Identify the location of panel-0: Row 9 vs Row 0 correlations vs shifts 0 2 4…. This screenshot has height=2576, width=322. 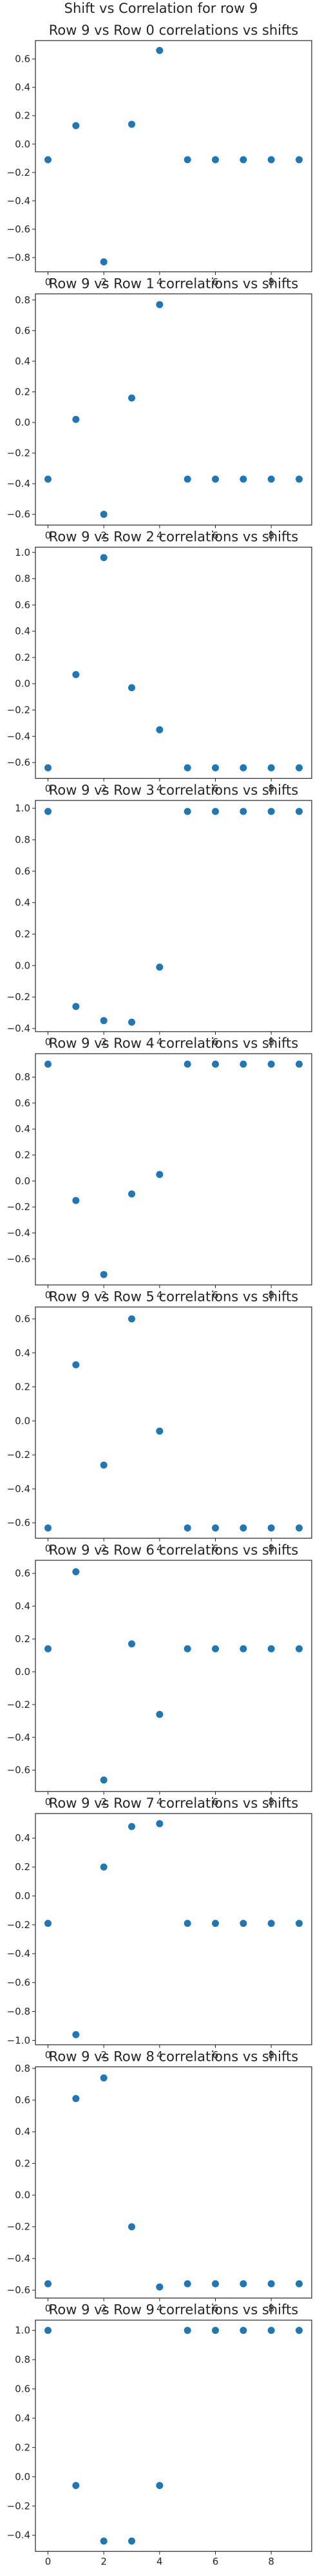
(159, 155).